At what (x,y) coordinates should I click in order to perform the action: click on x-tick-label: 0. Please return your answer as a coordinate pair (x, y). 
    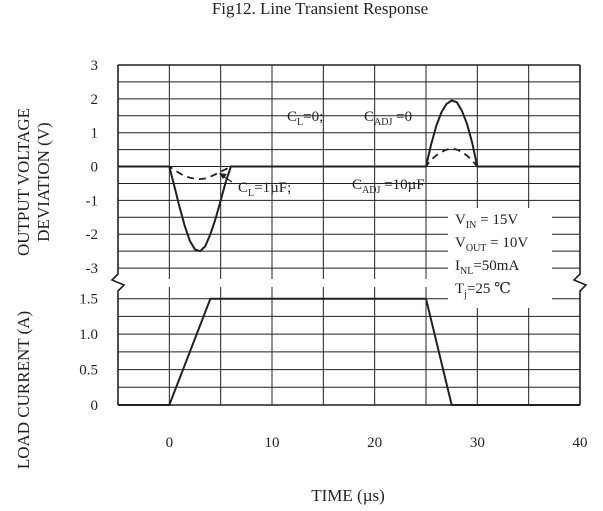
    Looking at the image, I should click on (170, 443).